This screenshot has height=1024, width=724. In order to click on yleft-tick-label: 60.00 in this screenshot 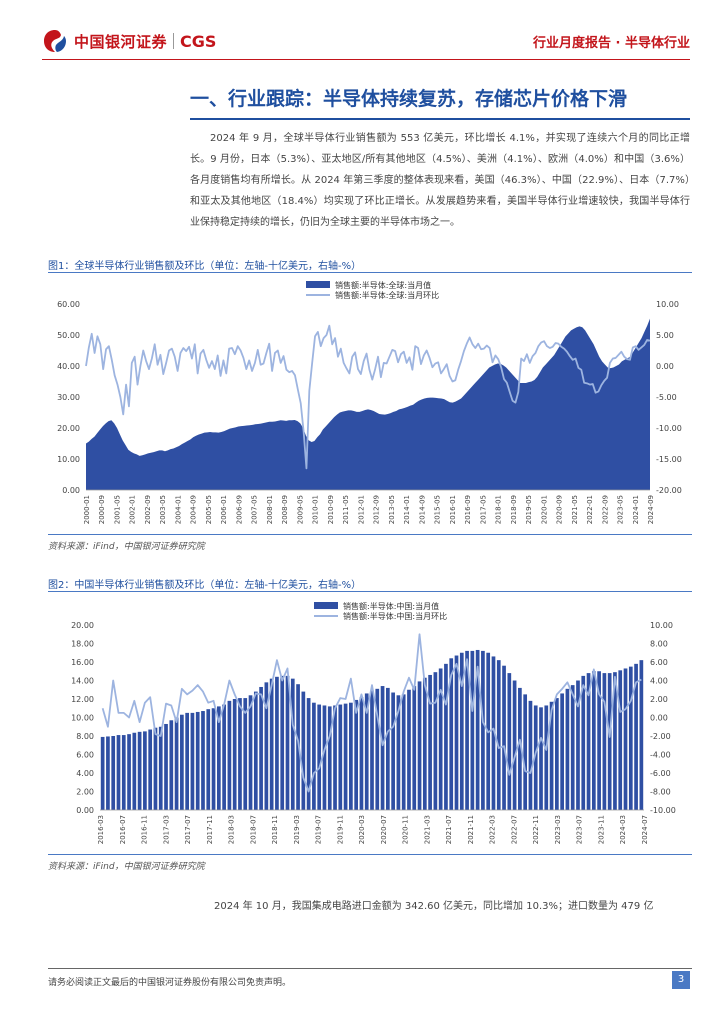, I will do `click(68, 304)`.